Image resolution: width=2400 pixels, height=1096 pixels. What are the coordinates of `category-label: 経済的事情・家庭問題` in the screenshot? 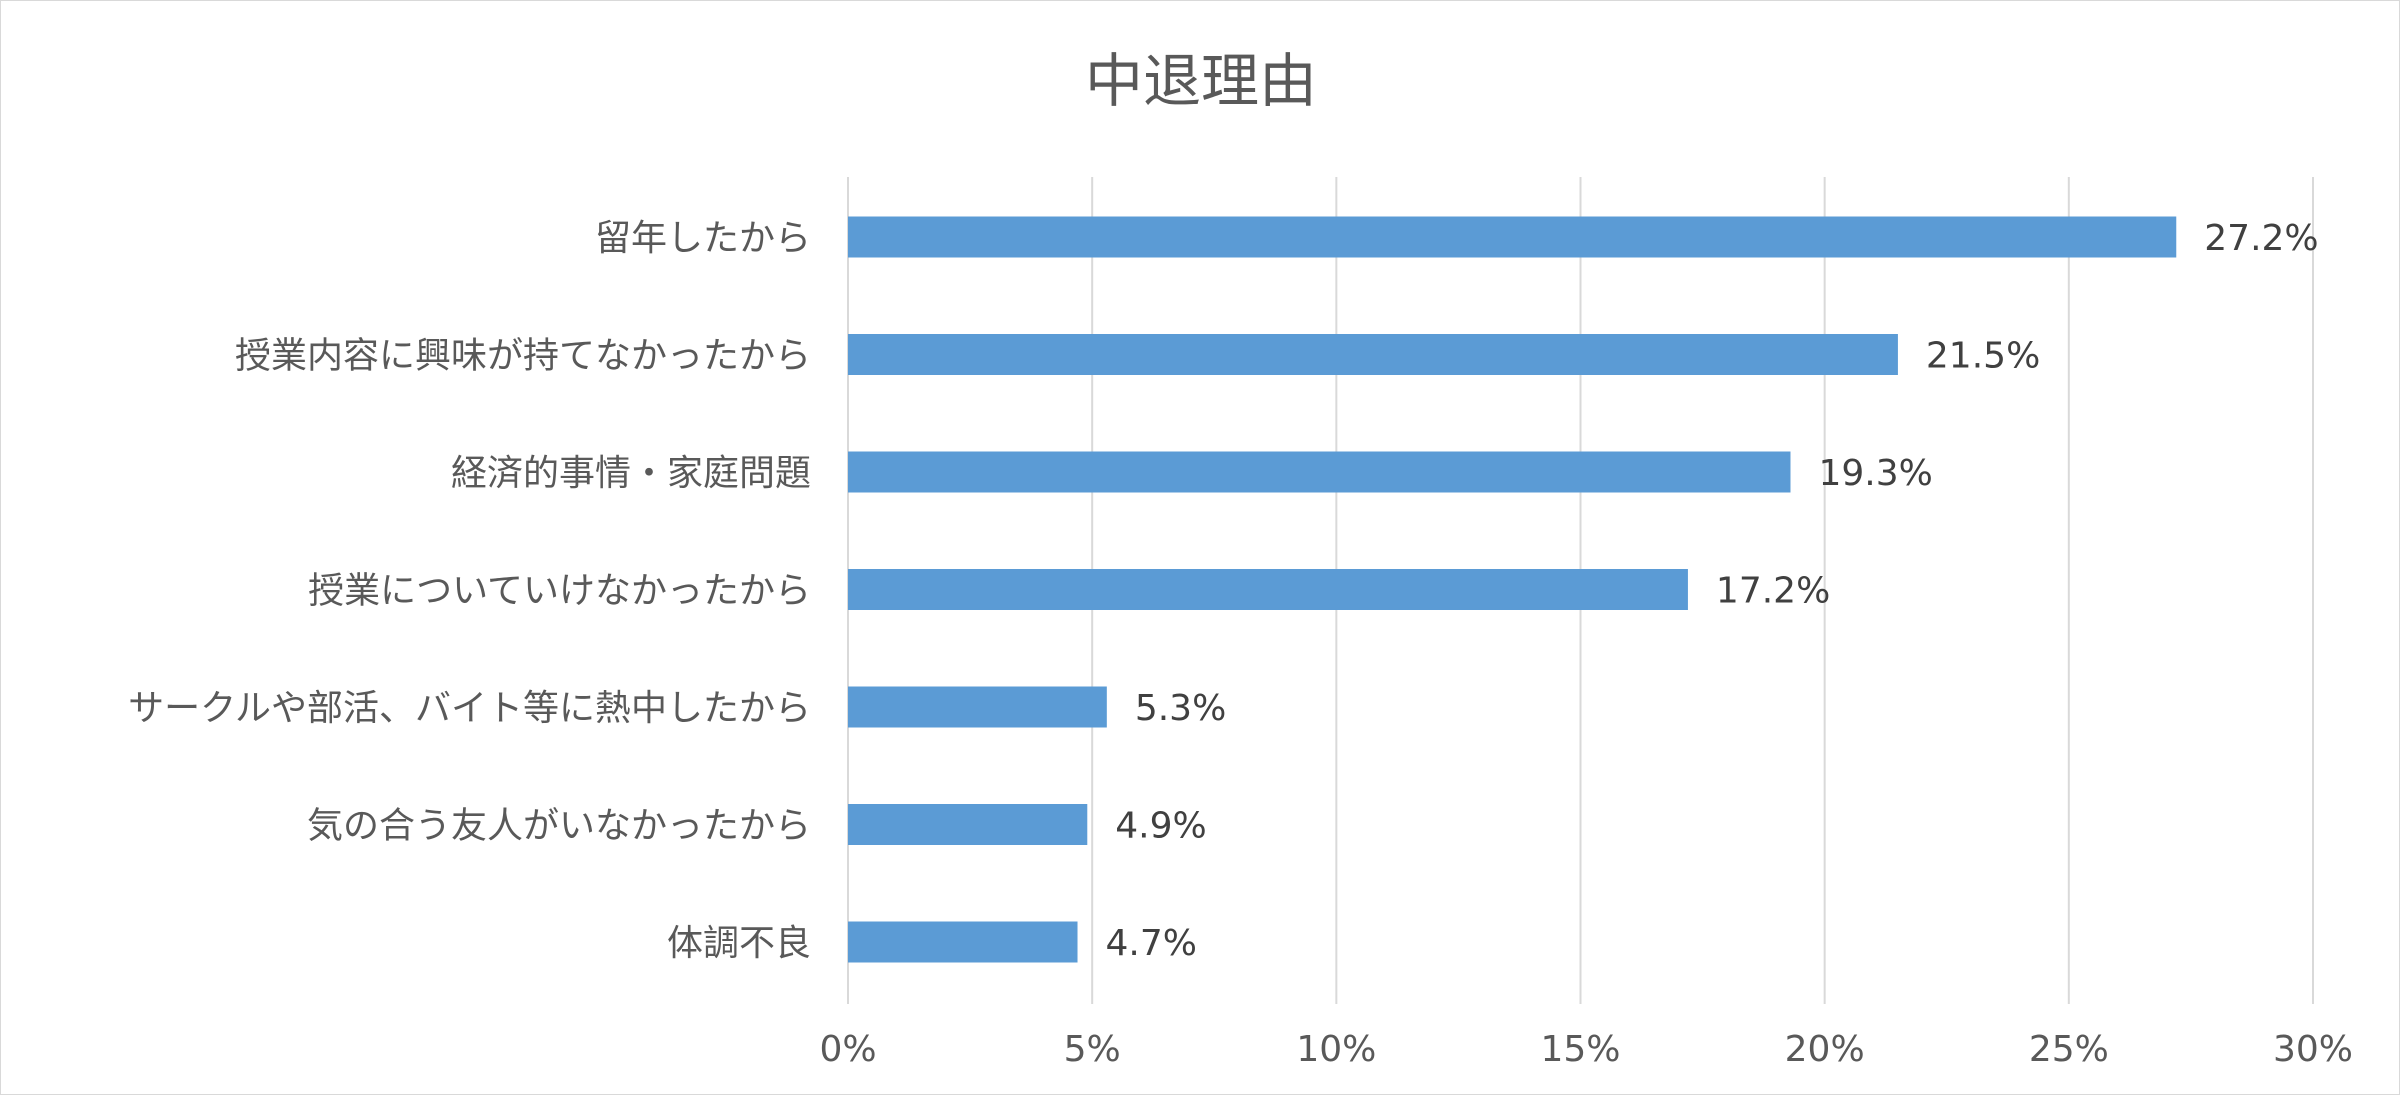 It's located at (631, 473).